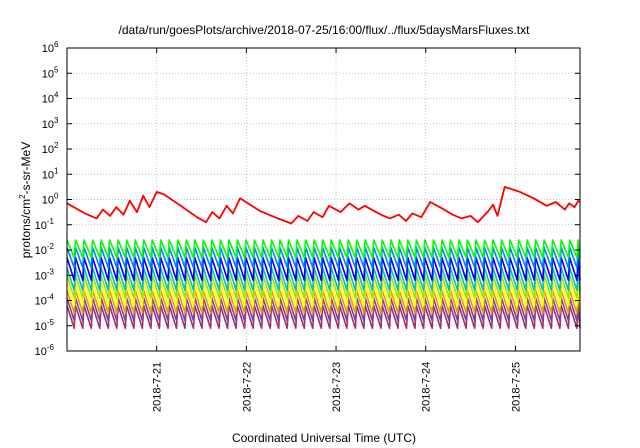 This screenshot has width=640, height=448. I want to click on x-axis-label: Coordinated Universal Time (UTC), so click(324, 438).